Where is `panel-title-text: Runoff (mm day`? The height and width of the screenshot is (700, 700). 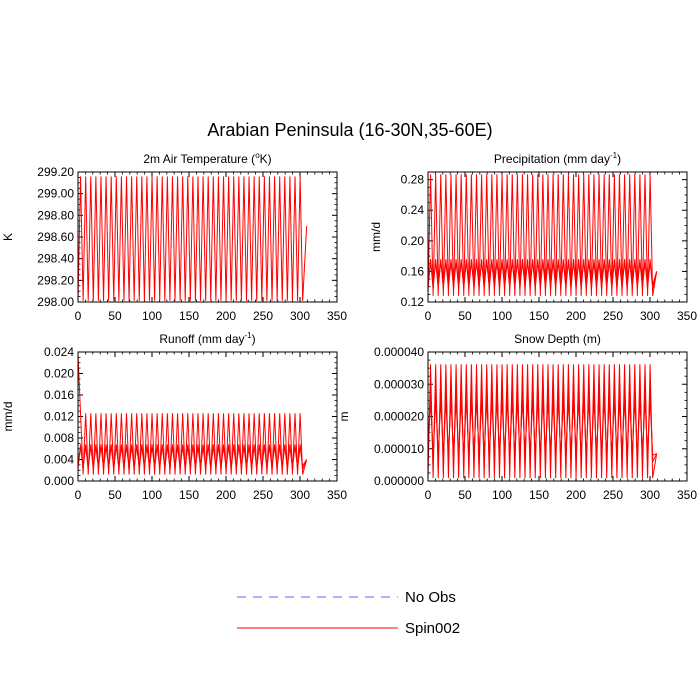
panel-title-text: Runoff (mm day is located at coordinates (201, 339).